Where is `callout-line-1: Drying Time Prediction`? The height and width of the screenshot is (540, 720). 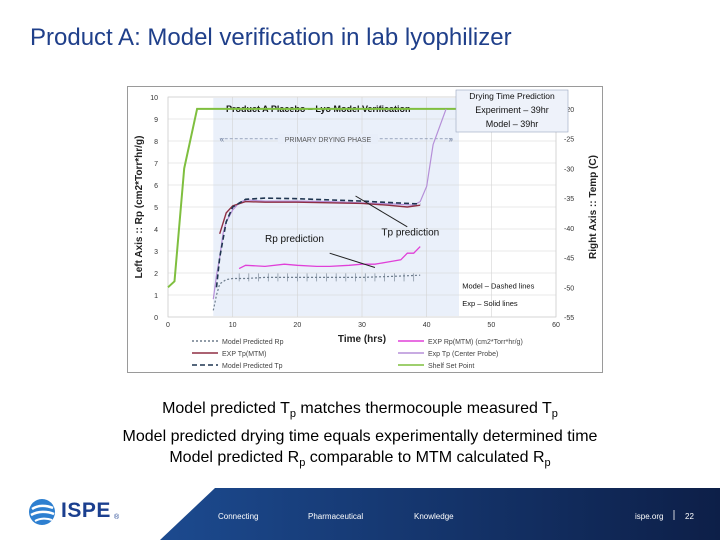
callout-line-1: Drying Time Prediction is located at coordinates (512, 96).